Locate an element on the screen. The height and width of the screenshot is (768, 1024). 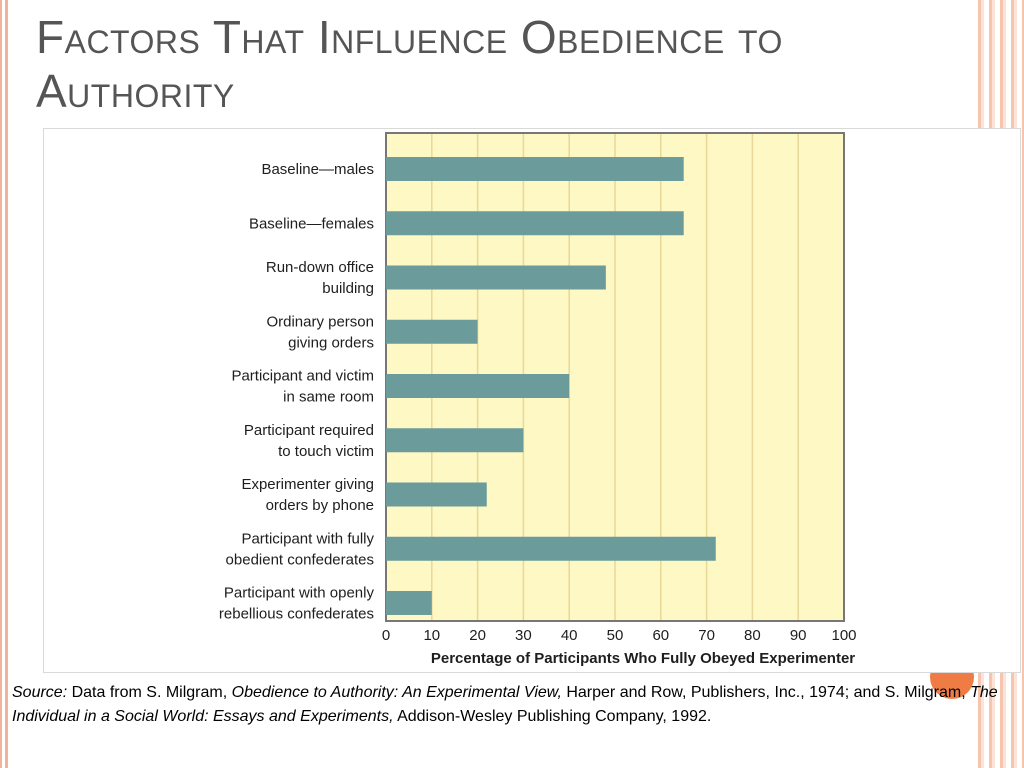
left-decorative-bar is located at coordinates (4, 384).